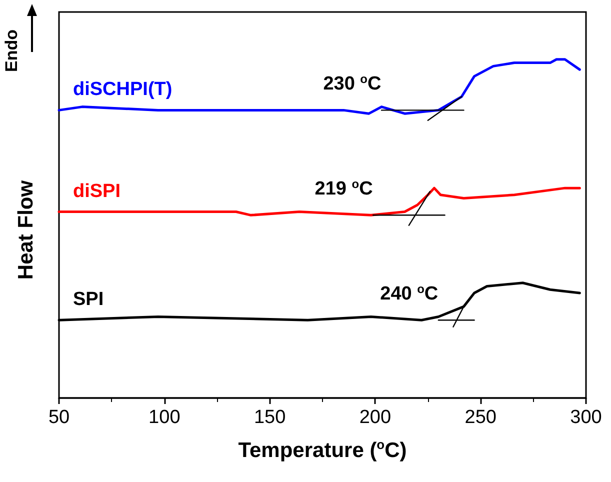 Image resolution: width=611 pixels, height=482 pixels. Describe the element at coordinates (59, 417) in the screenshot. I see `x-tick-label: 50` at that location.